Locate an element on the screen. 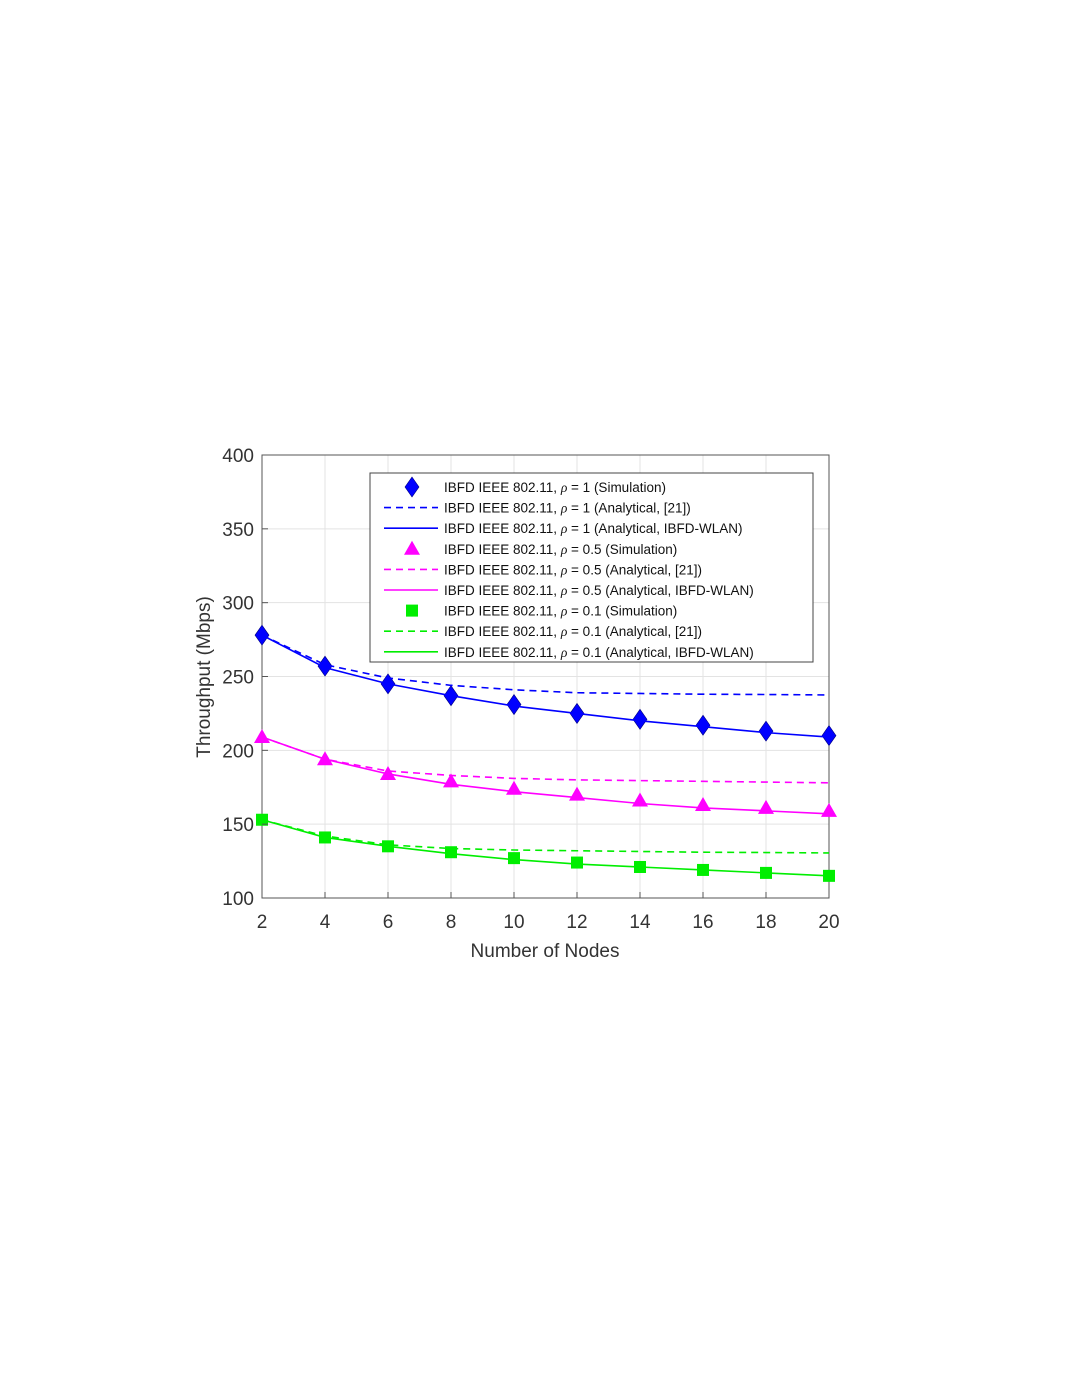 This screenshot has width=1065, height=1377. x-tick-label: 10 is located at coordinates (513, 922).